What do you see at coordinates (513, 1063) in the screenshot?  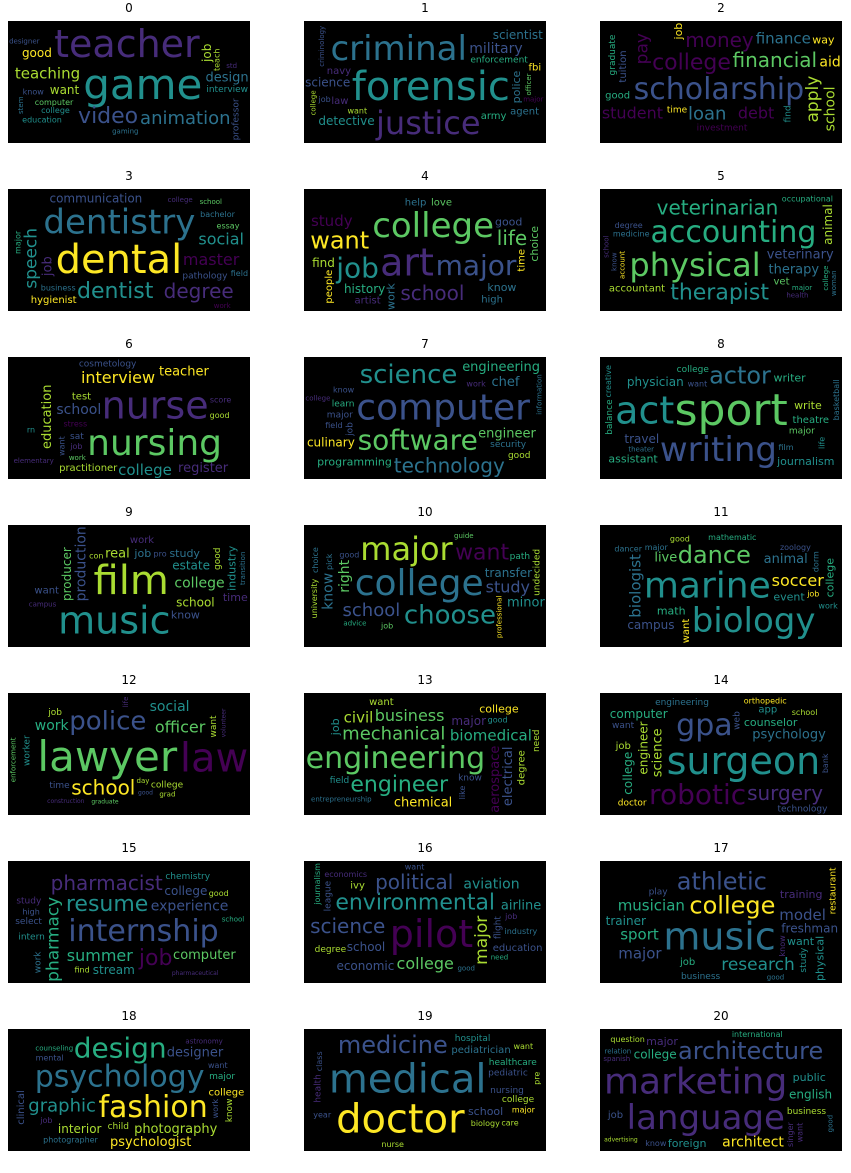 I see `word: healthcare` at bounding box center [513, 1063].